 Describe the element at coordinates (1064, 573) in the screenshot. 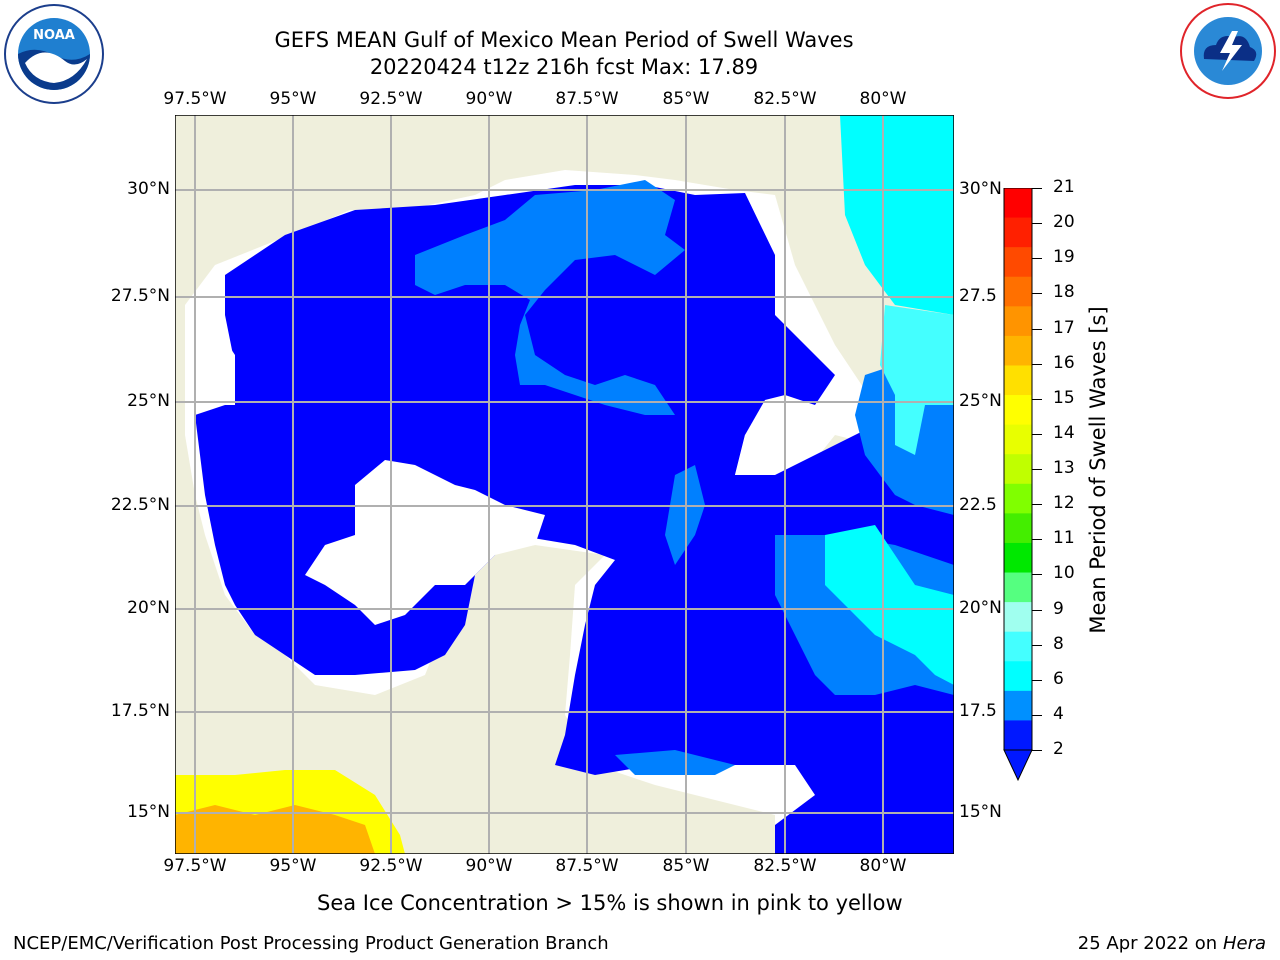

I see `colorbar-tick-label: 10` at that location.